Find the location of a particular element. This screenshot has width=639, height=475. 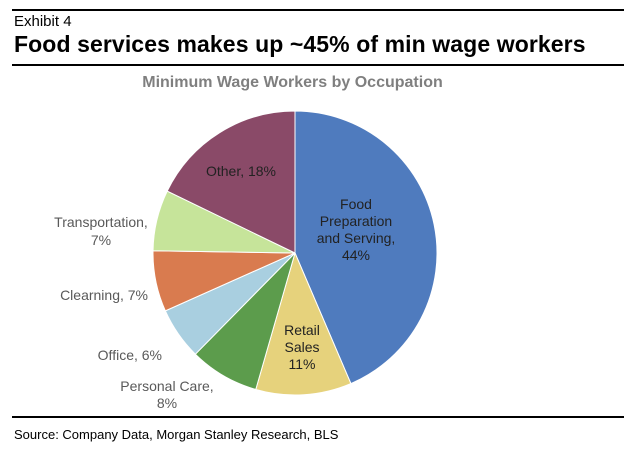

top-rule is located at coordinates (318, 10).